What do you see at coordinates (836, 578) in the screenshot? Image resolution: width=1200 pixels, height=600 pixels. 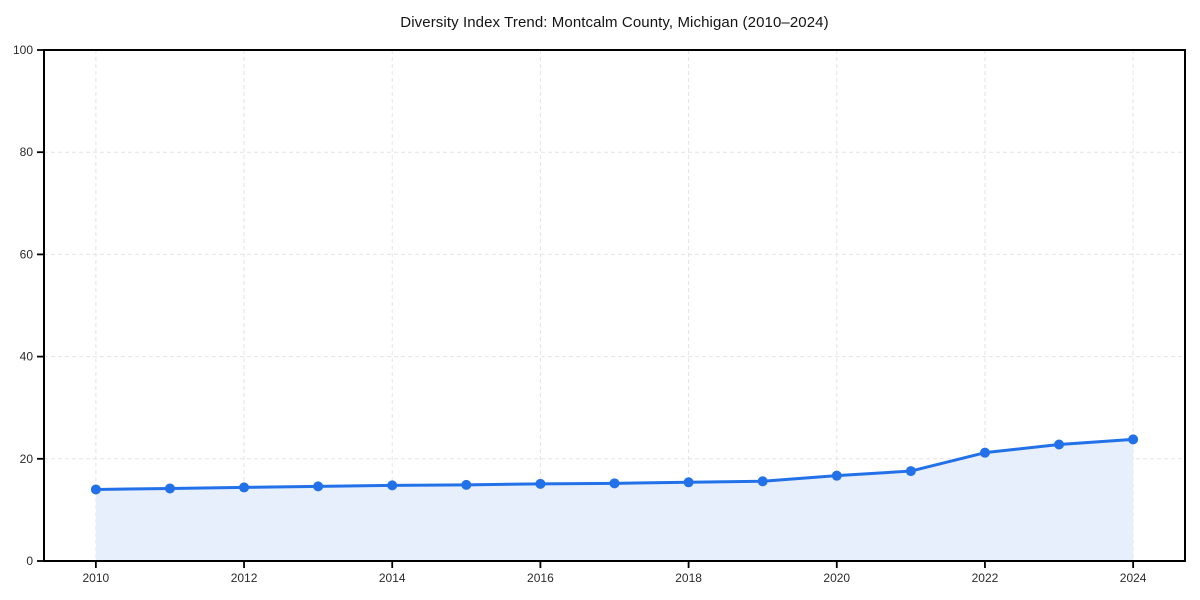 I see `x-tick-label: 2020` at bounding box center [836, 578].